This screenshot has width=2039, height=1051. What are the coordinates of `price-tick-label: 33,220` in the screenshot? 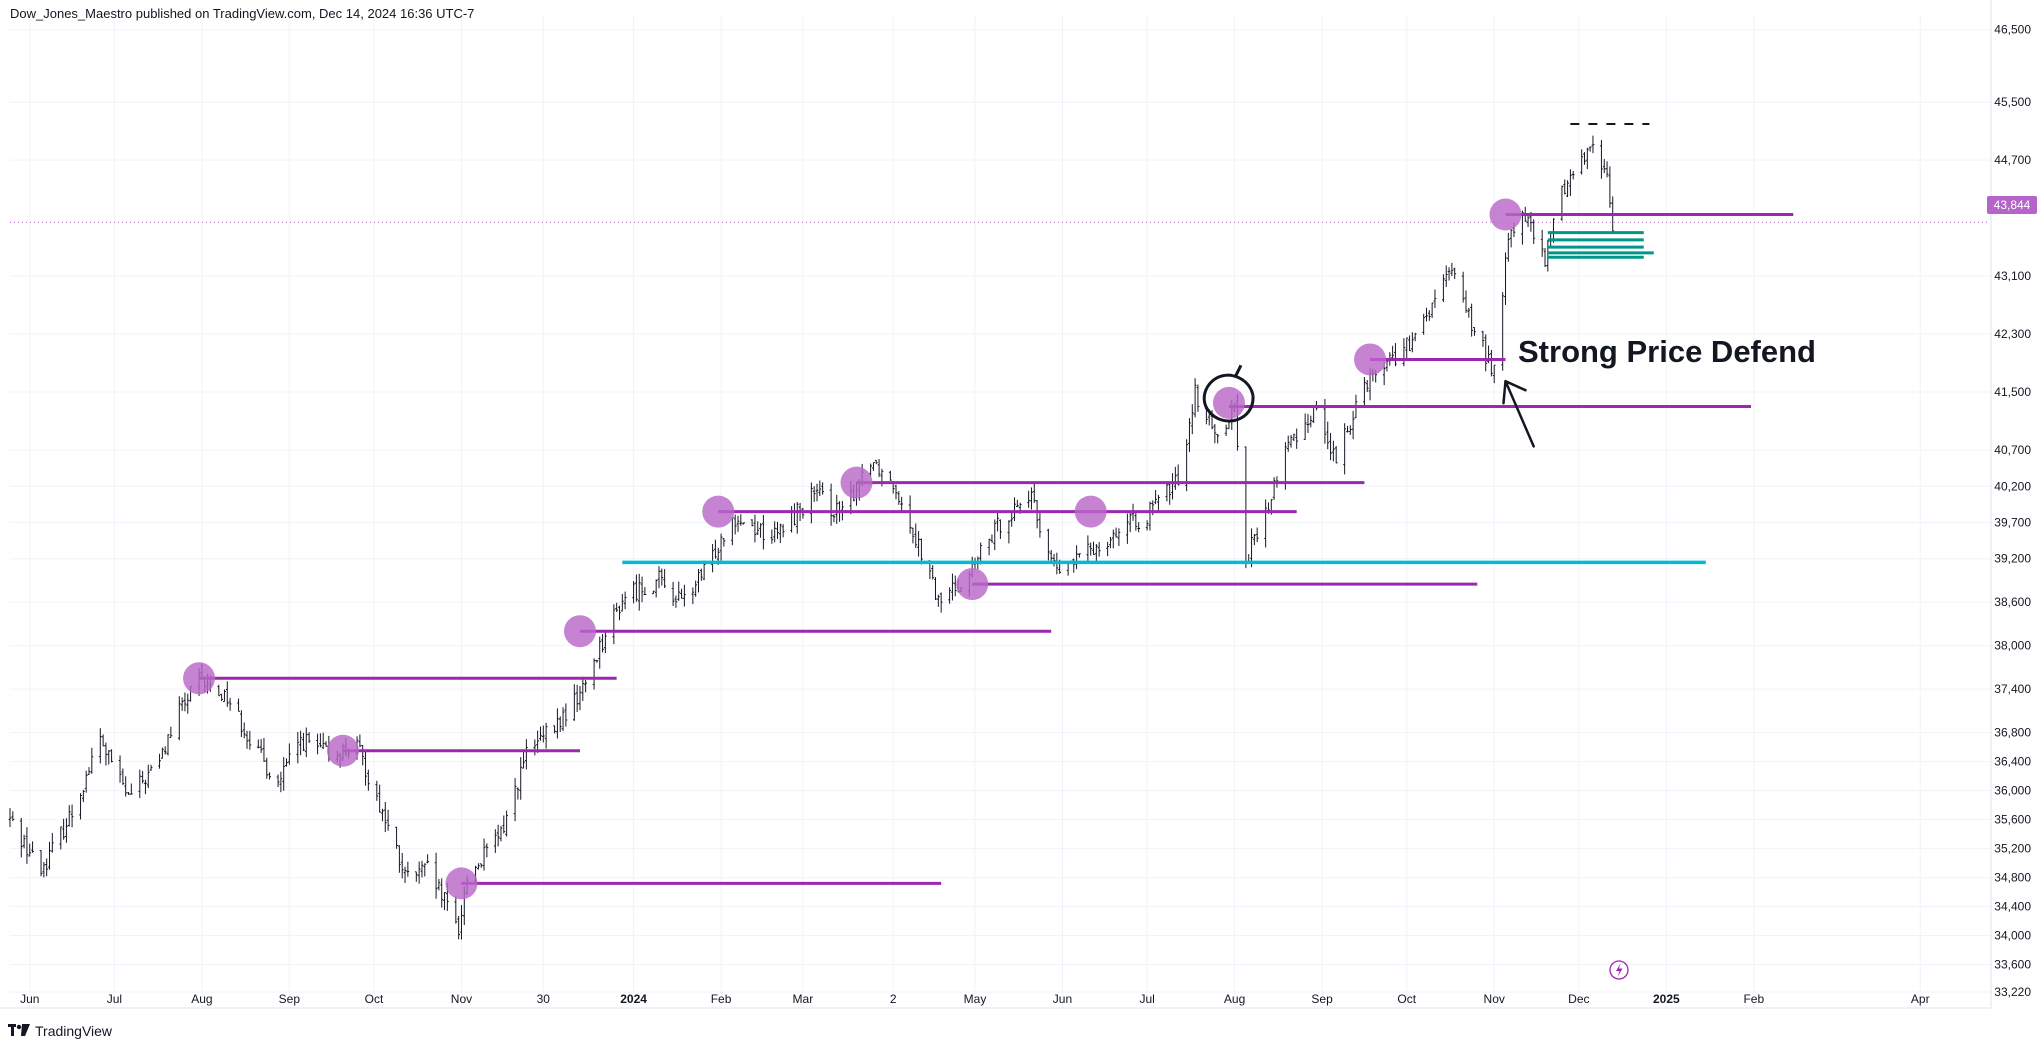 It's located at (2012, 992).